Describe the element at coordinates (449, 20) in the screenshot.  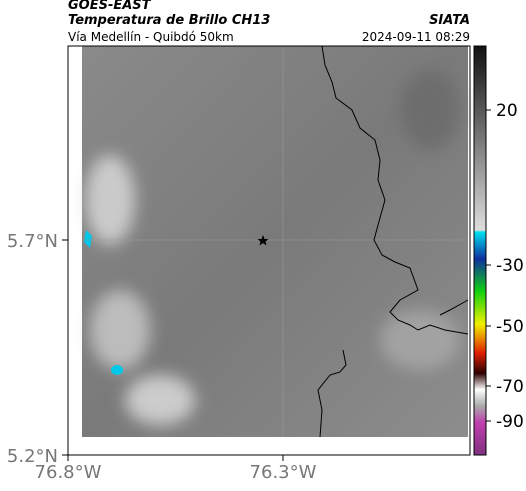
I see `org: SIATA` at that location.